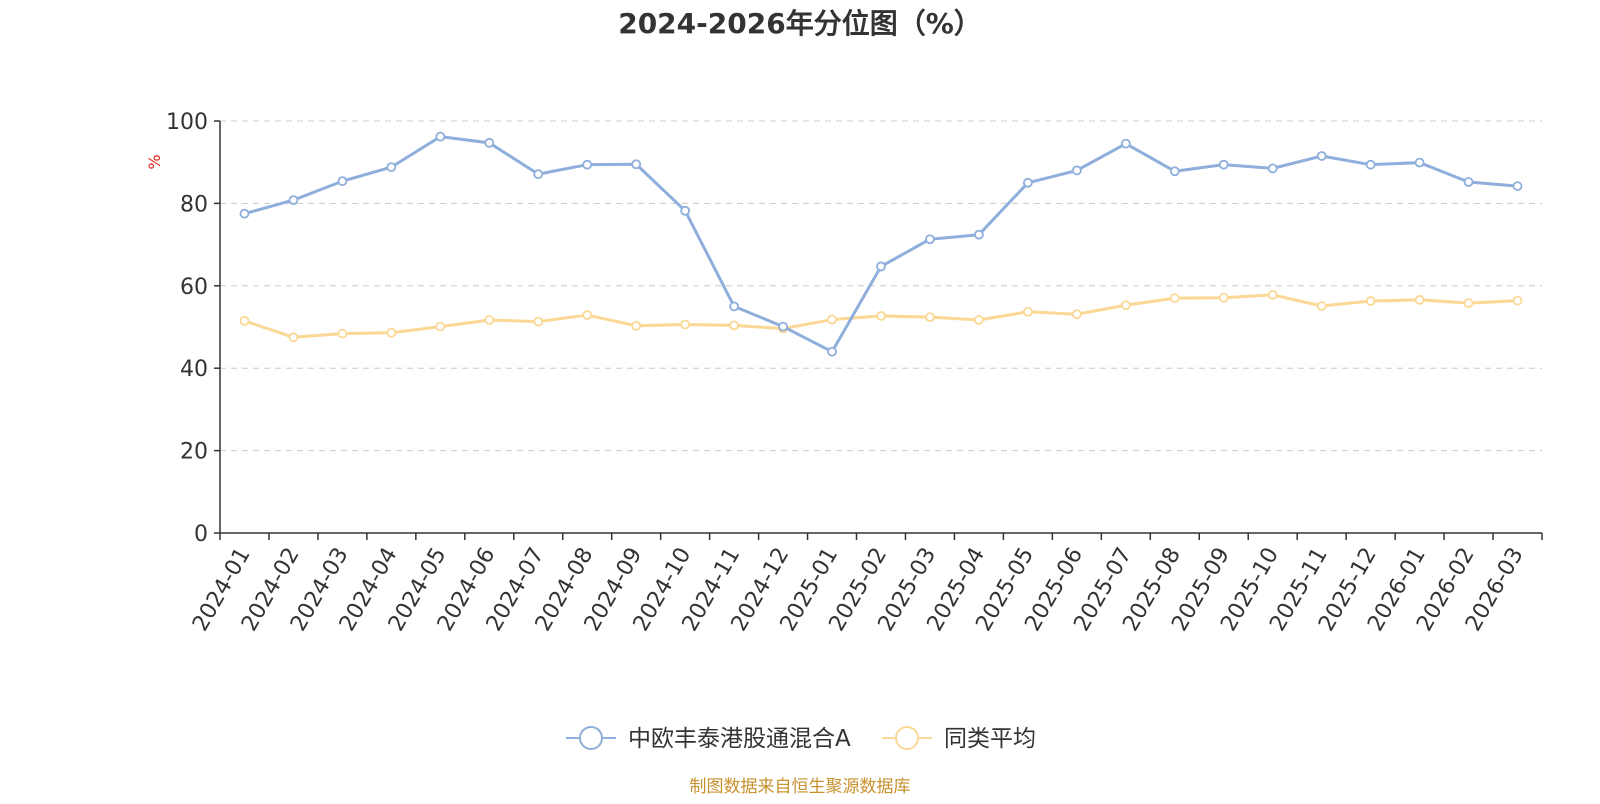 This screenshot has width=1600, height=804. Describe the element at coordinates (990, 739) in the screenshot. I see `legend-label: 同类平均` at that location.